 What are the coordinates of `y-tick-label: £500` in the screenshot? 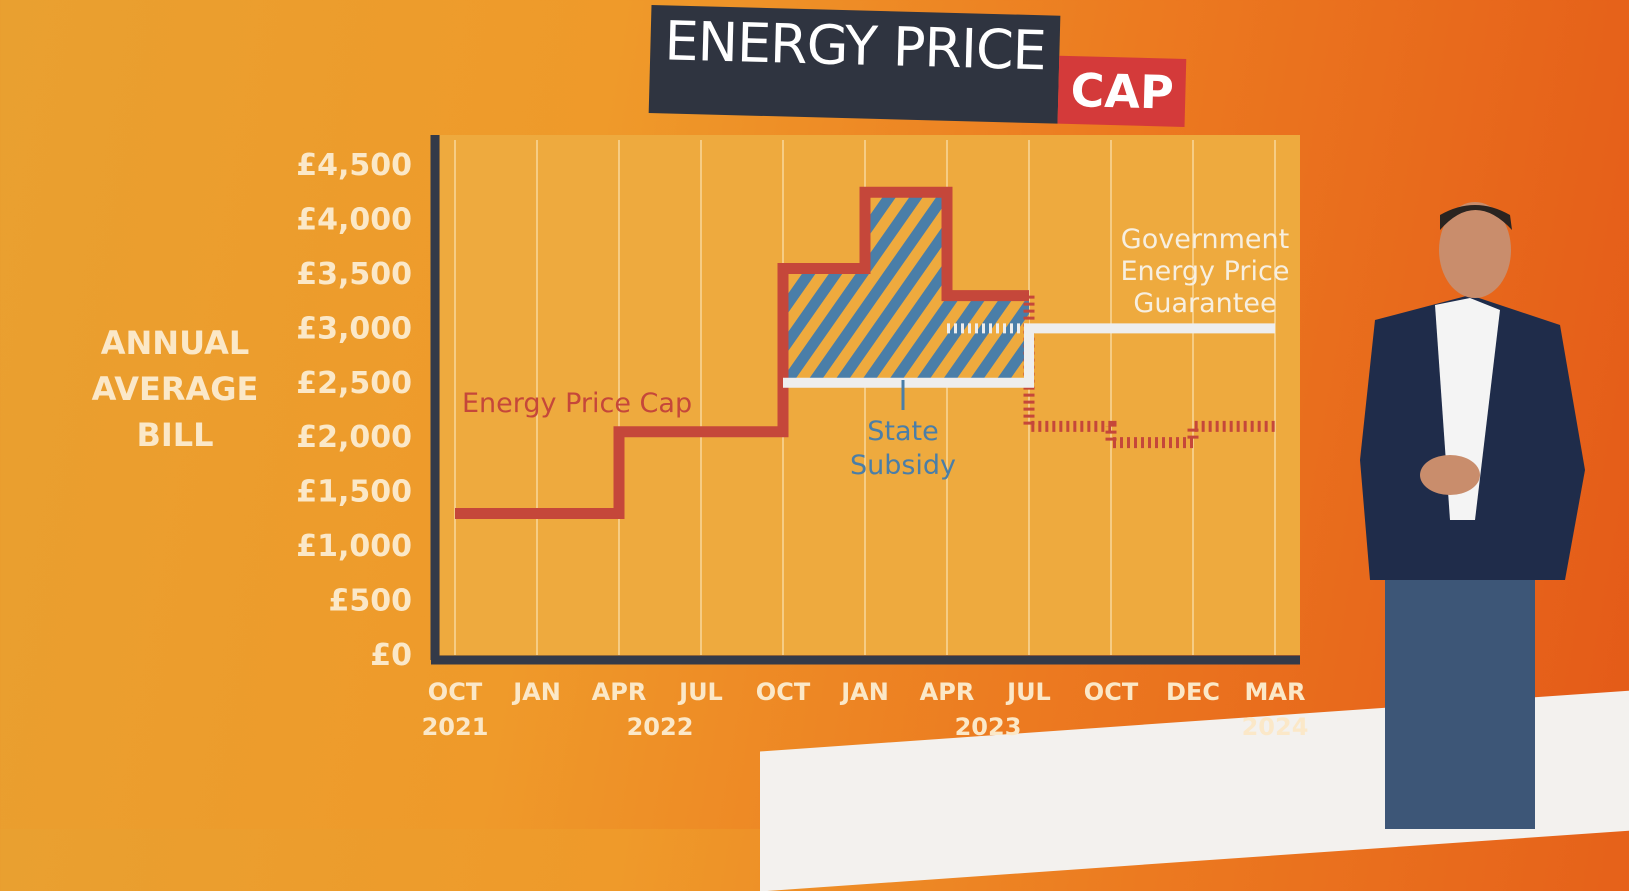 It's located at (371, 601).